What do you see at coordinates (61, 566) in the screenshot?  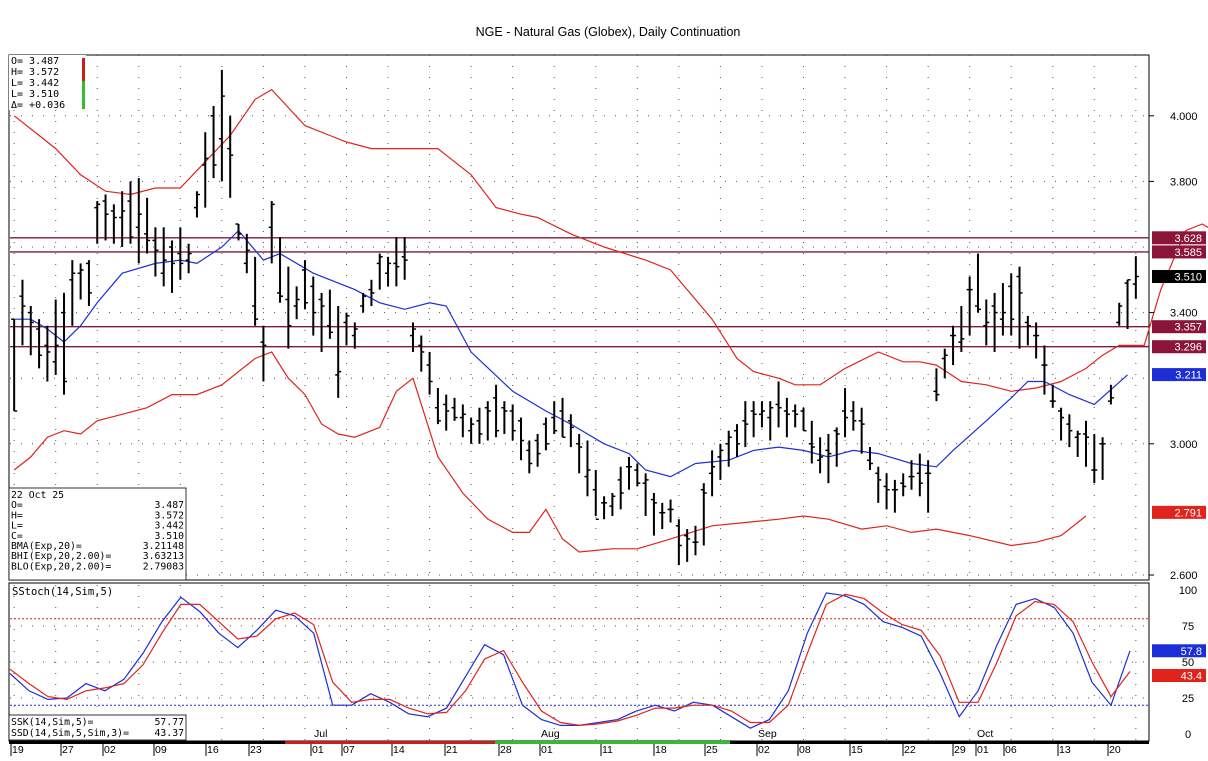 I see `info-box-label: BLO(Exp,20,2.00)=` at bounding box center [61, 566].